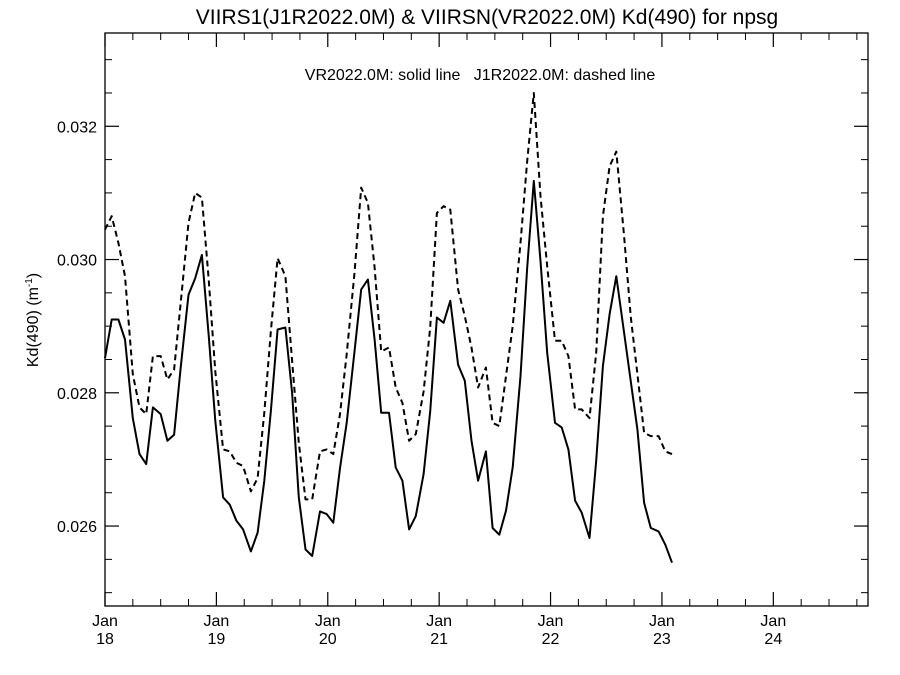 The image size is (900, 675). I want to click on x-tick-year-6: 24, so click(773, 639).